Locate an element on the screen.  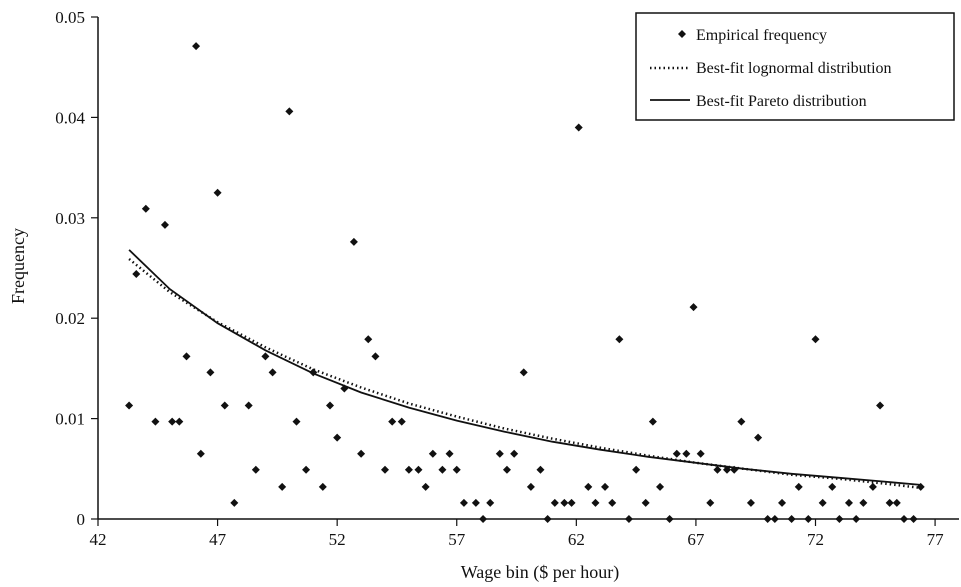
y-axis-label: Frequency is located at coordinates (18, 266).